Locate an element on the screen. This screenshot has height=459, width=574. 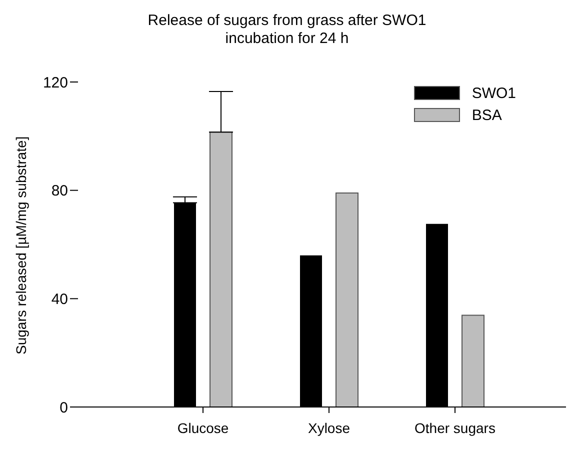
y-tick-label: 80 is located at coordinates (59, 191).